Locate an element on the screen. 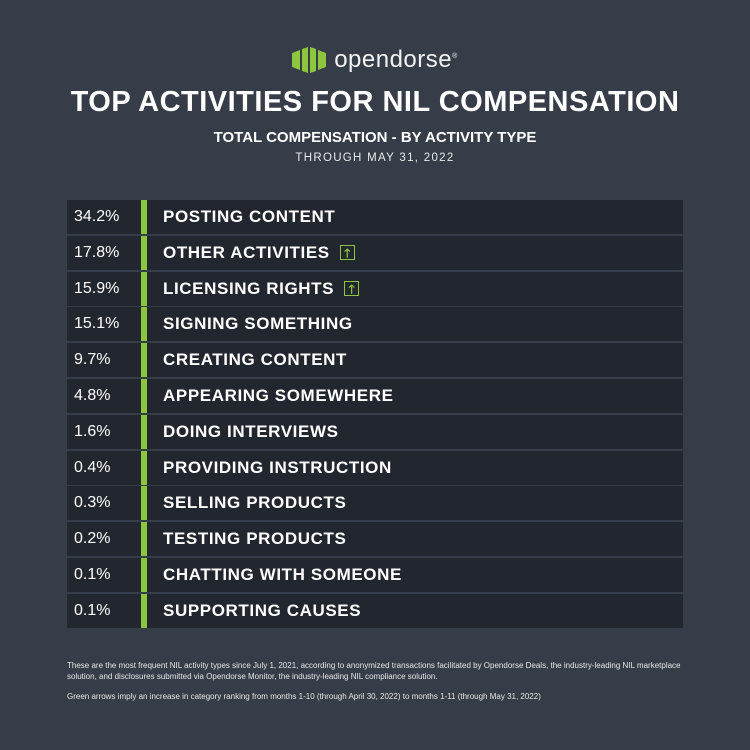 This screenshot has width=750, height=750. row-label: APPEARING SOMEWHERE is located at coordinates (278, 395).